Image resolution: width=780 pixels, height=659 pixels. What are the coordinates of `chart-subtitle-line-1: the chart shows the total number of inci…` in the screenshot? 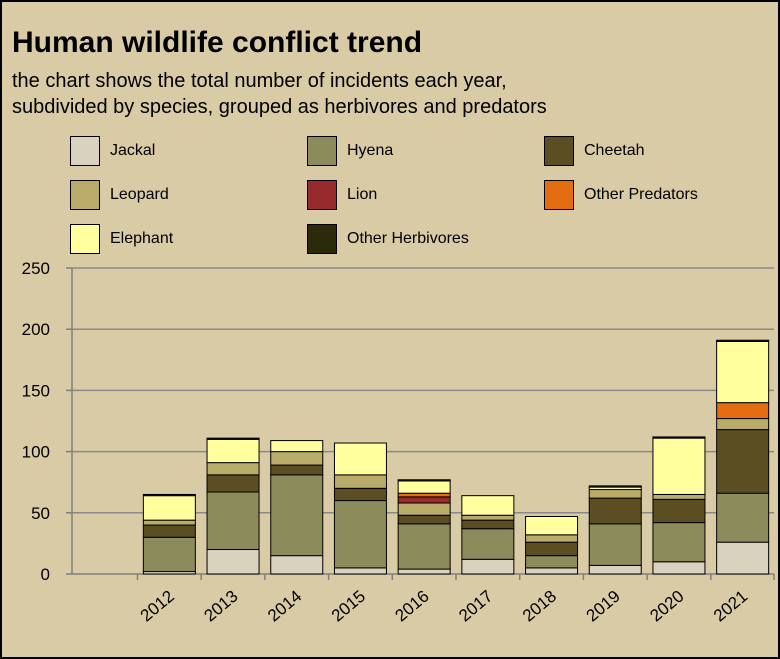 It's located at (259, 81).